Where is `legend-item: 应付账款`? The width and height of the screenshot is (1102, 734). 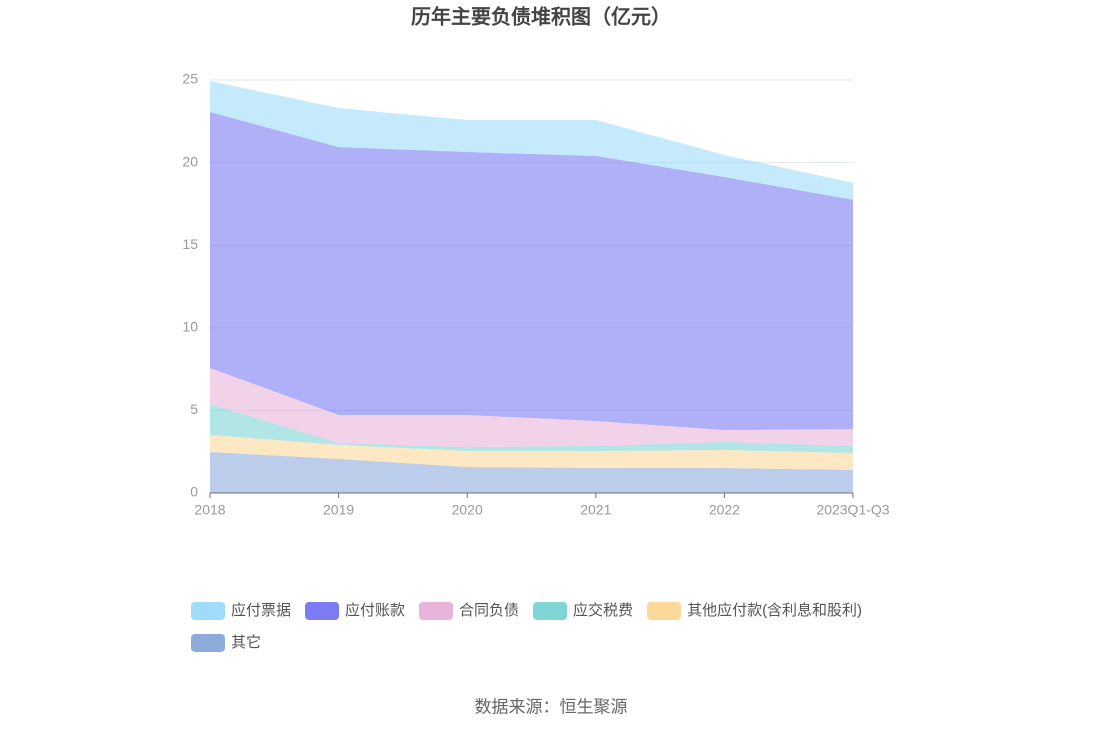 legend-item: 应付账款 is located at coordinates (355, 610).